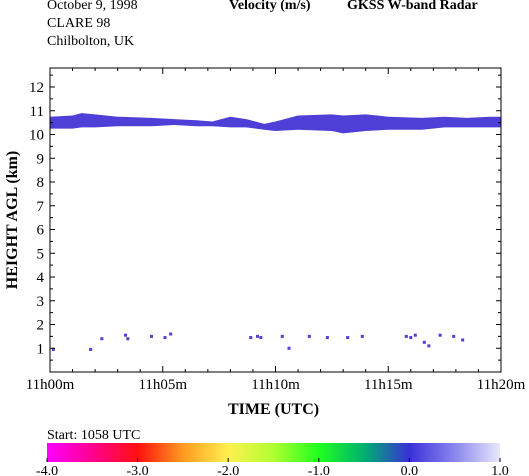 This screenshot has height=476, width=529. Describe the element at coordinates (50, 385) in the screenshot. I see `x-tick-label: 11h00m` at that location.